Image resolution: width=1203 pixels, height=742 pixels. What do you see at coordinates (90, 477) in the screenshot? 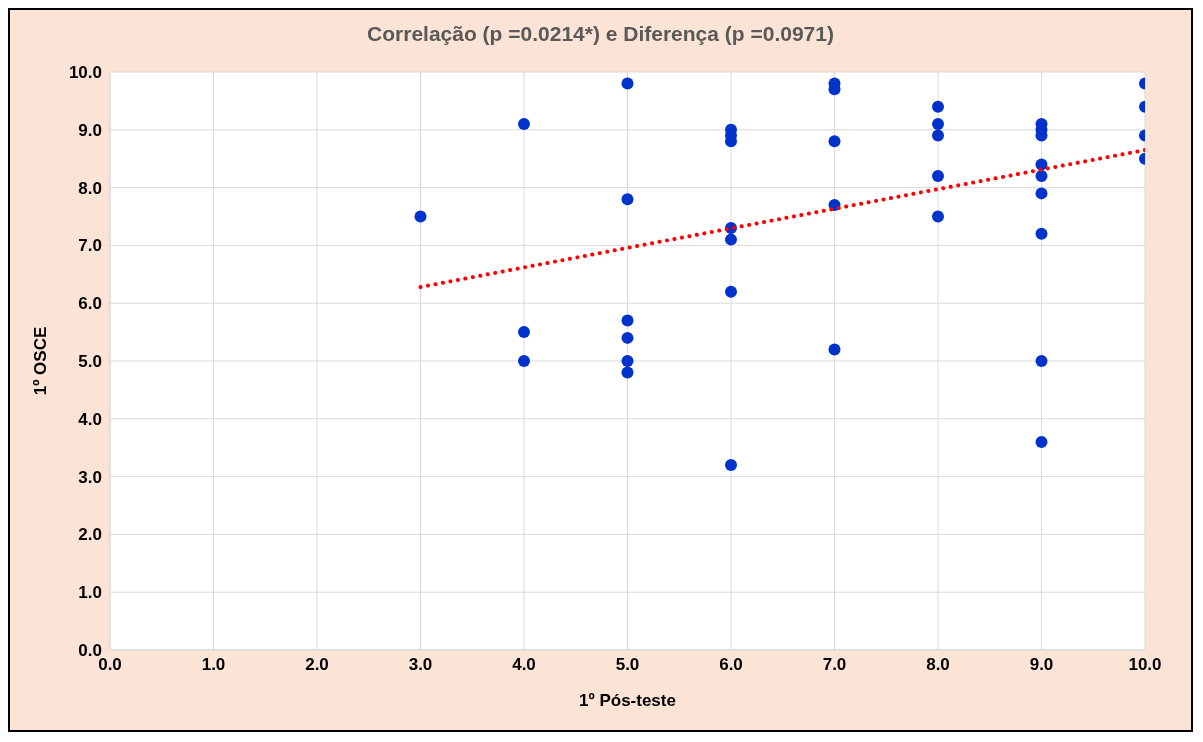
I see `y-tick-label: 3.0` at bounding box center [90, 477].